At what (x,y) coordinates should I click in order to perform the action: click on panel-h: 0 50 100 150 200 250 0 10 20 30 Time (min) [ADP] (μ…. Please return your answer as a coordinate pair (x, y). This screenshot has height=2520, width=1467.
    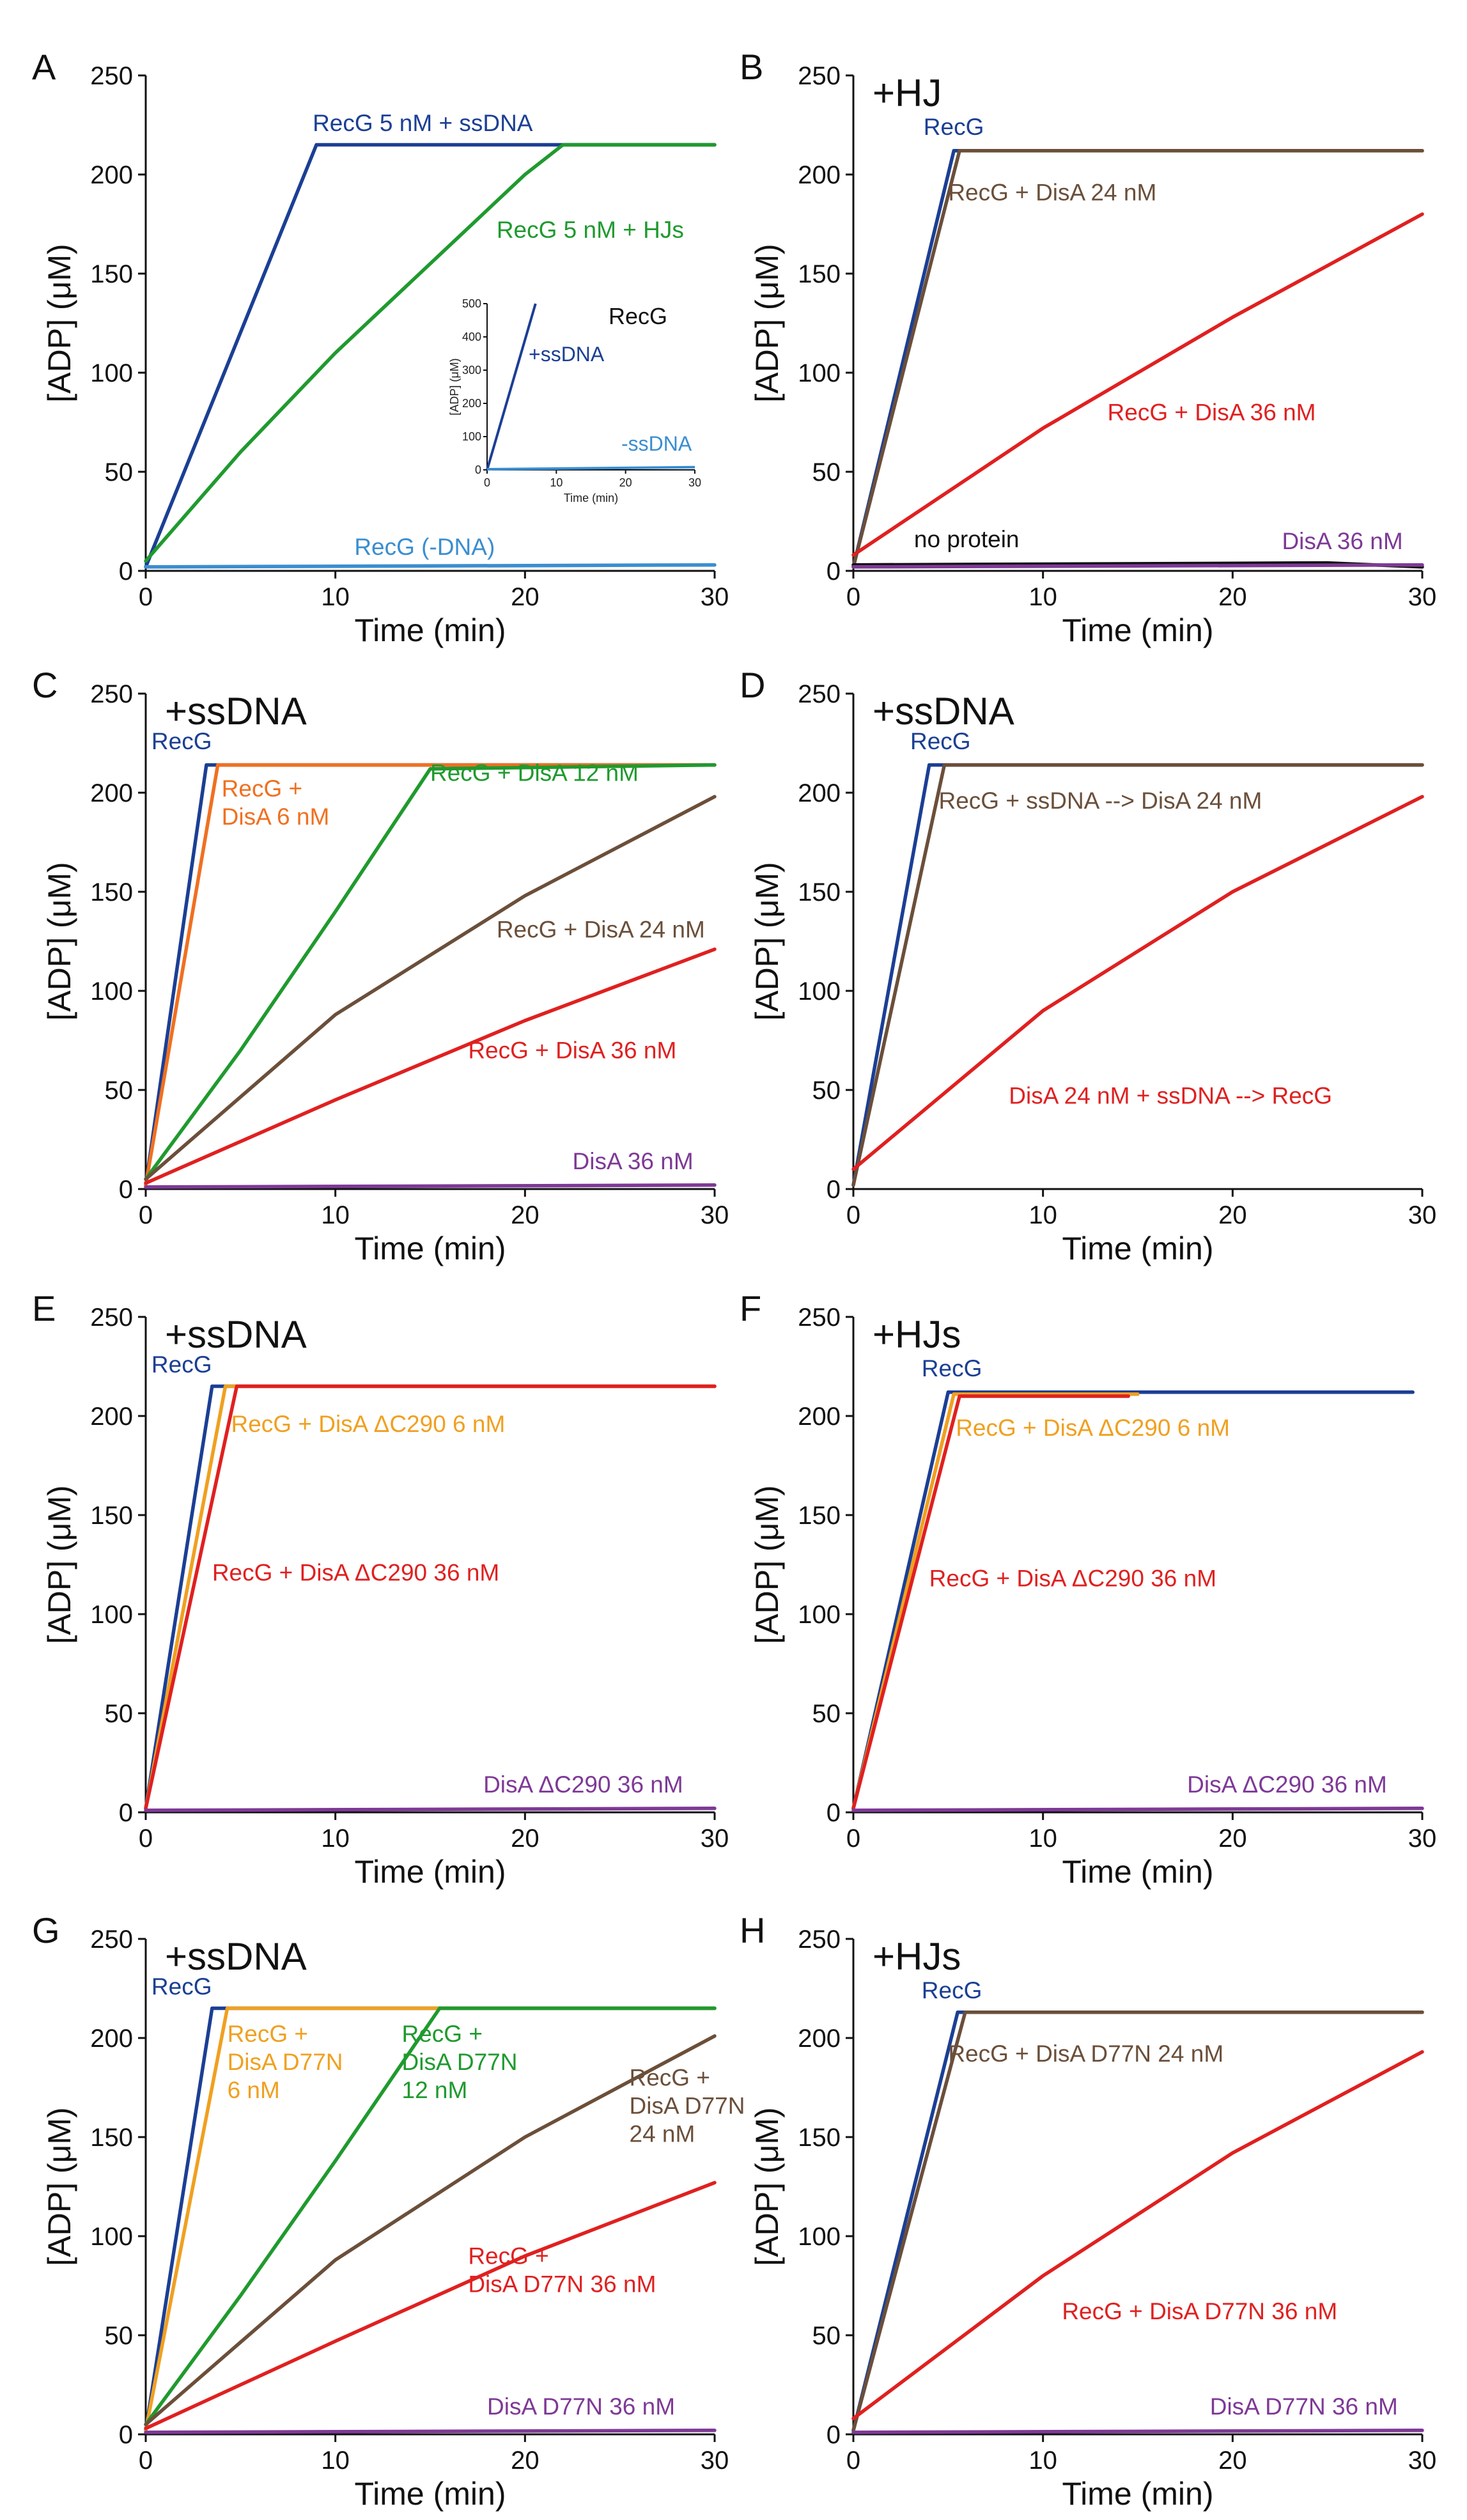
    Looking at the image, I should click on (1088, 2211).